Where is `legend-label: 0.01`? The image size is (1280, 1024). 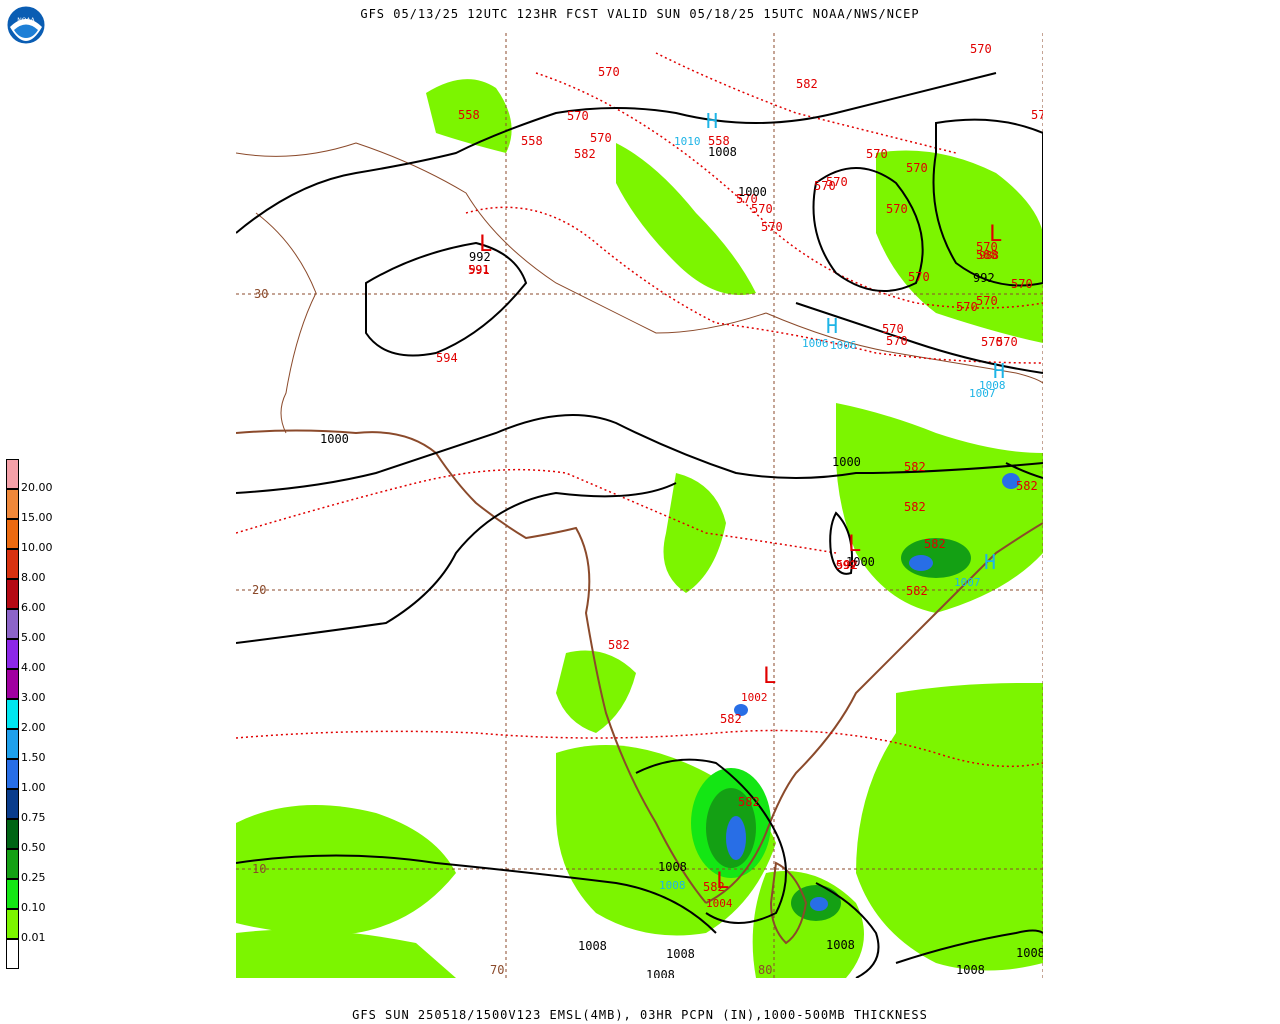 legend-label: 0.01 is located at coordinates (33, 937).